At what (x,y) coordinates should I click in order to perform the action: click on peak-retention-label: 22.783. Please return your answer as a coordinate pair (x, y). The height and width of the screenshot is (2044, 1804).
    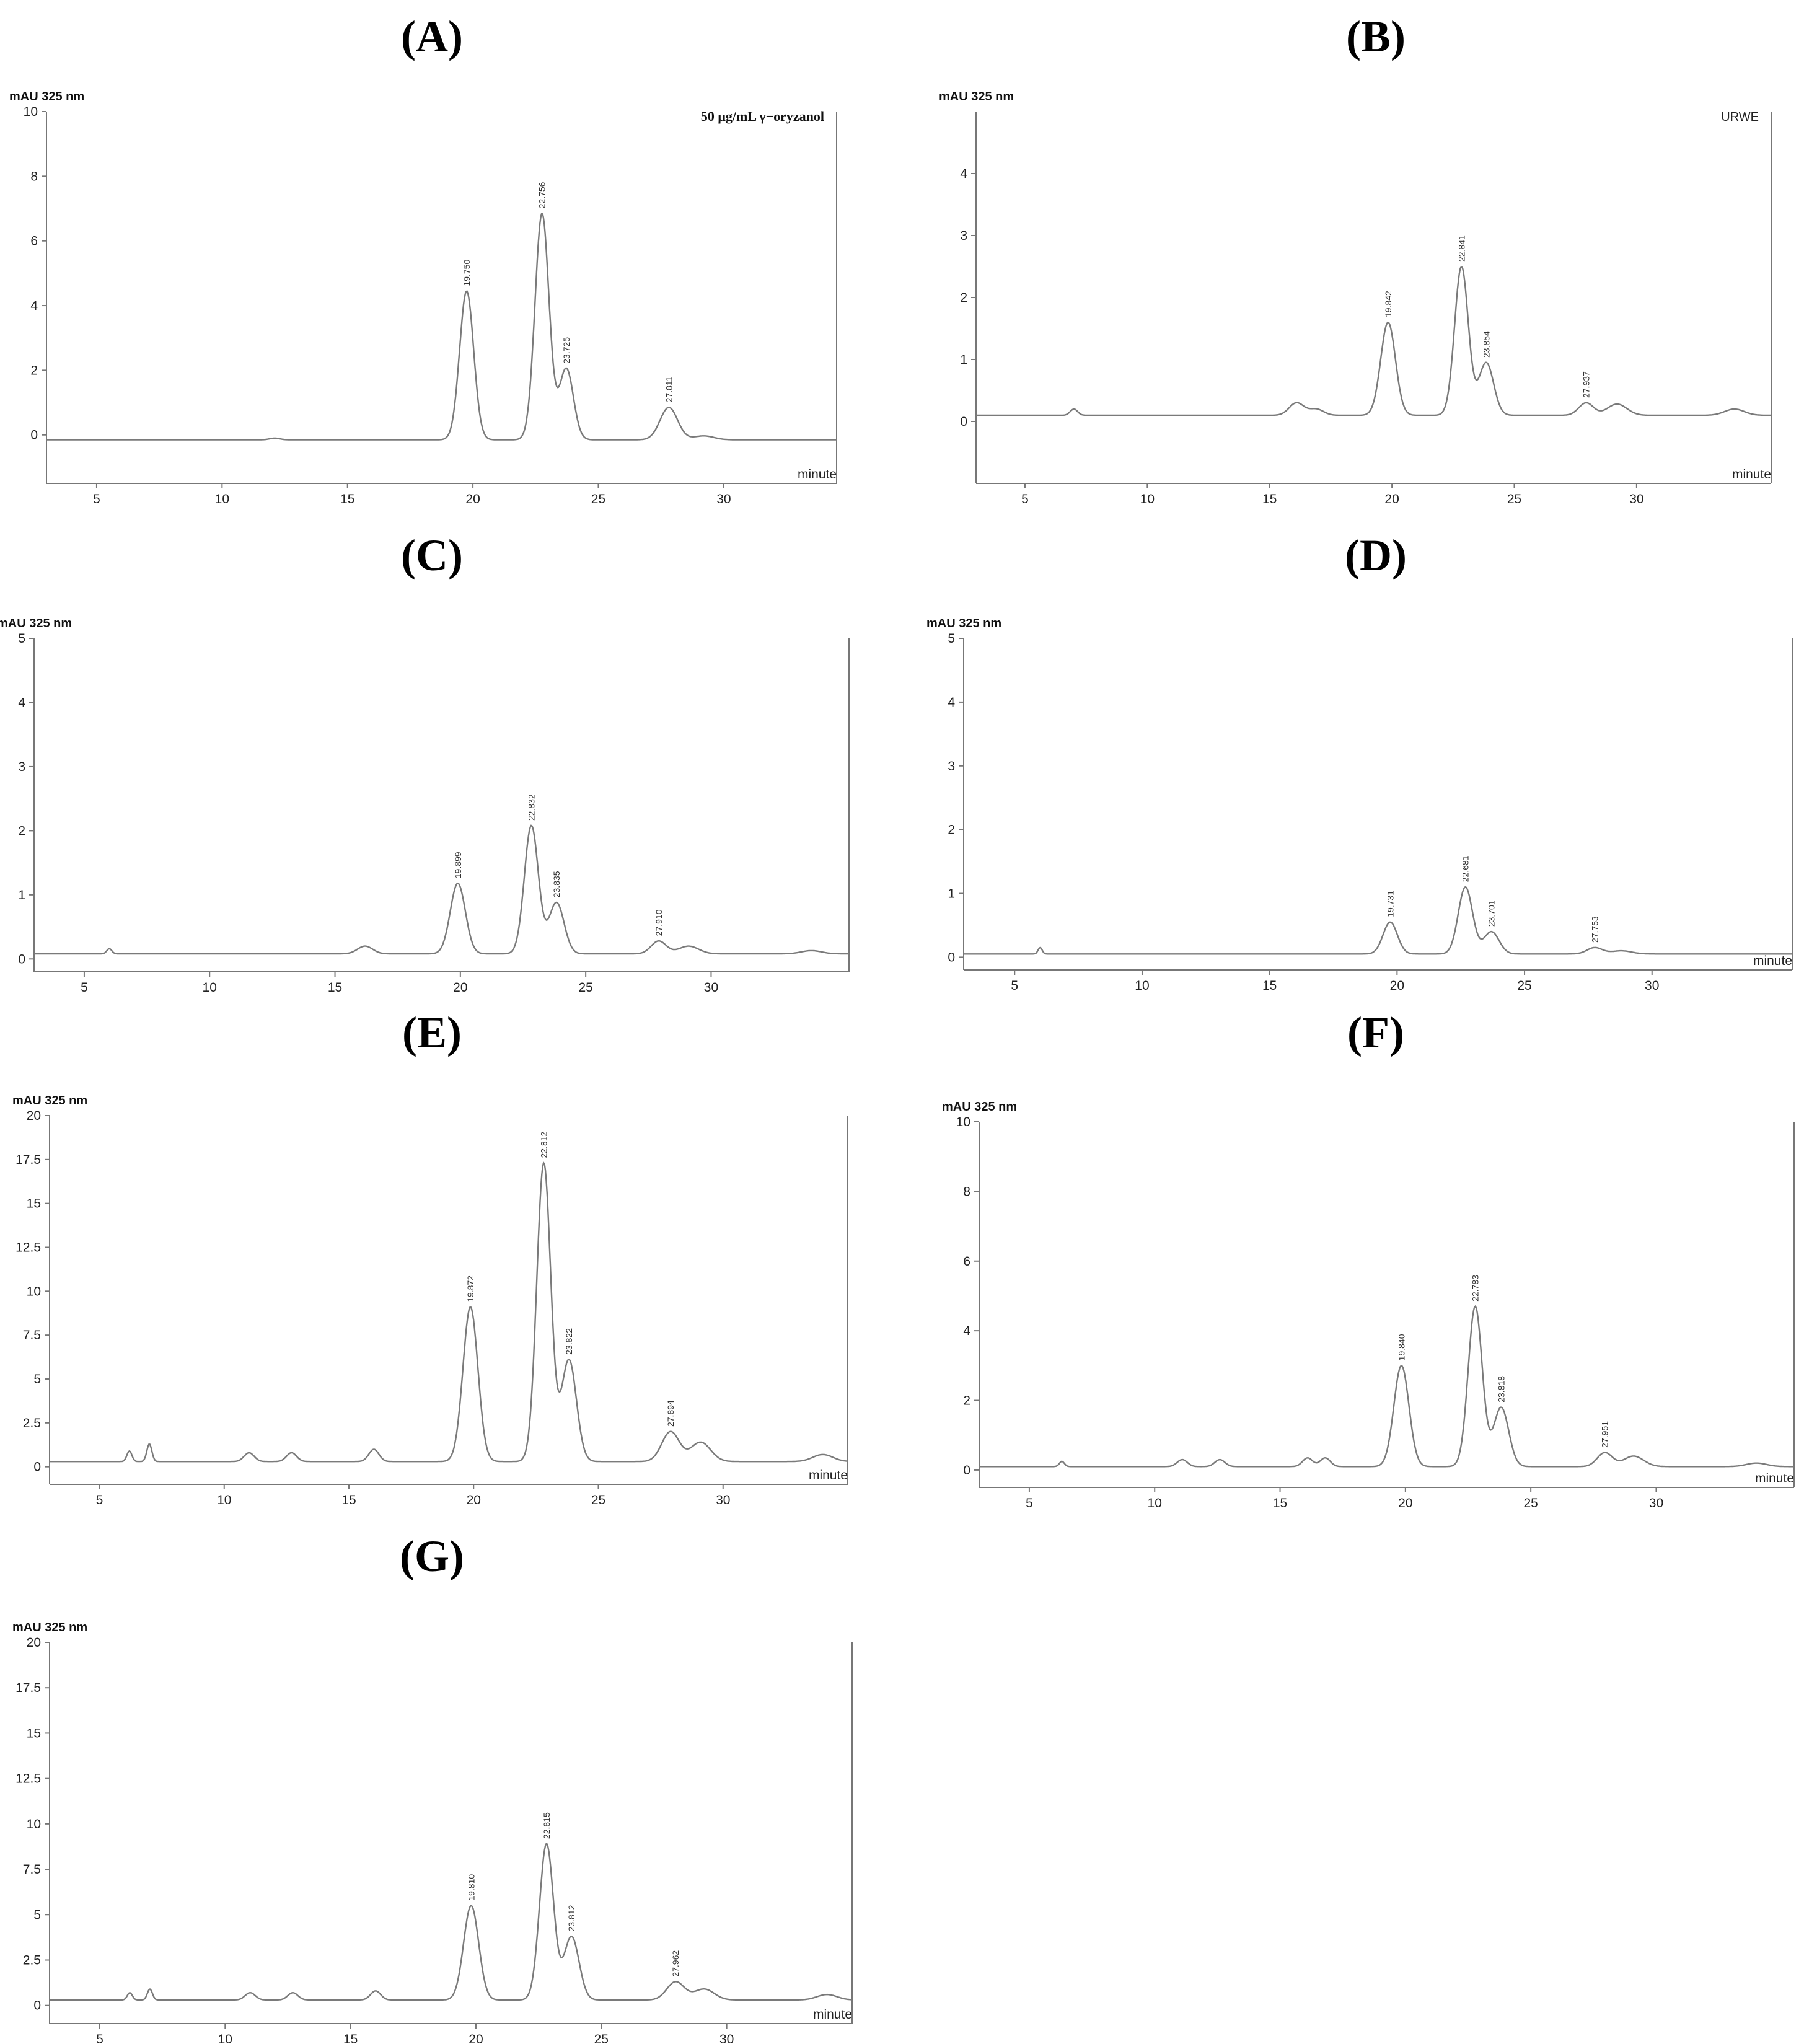
    Looking at the image, I should click on (1475, 1288).